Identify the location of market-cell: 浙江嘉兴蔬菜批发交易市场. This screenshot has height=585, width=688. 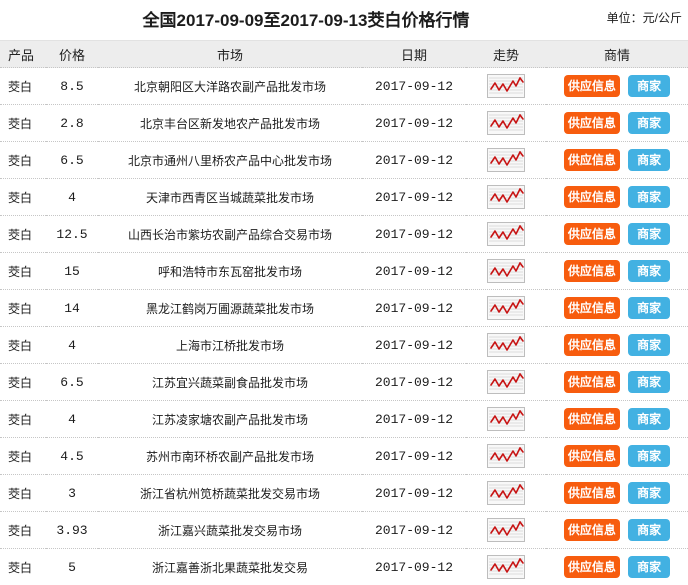
(230, 530).